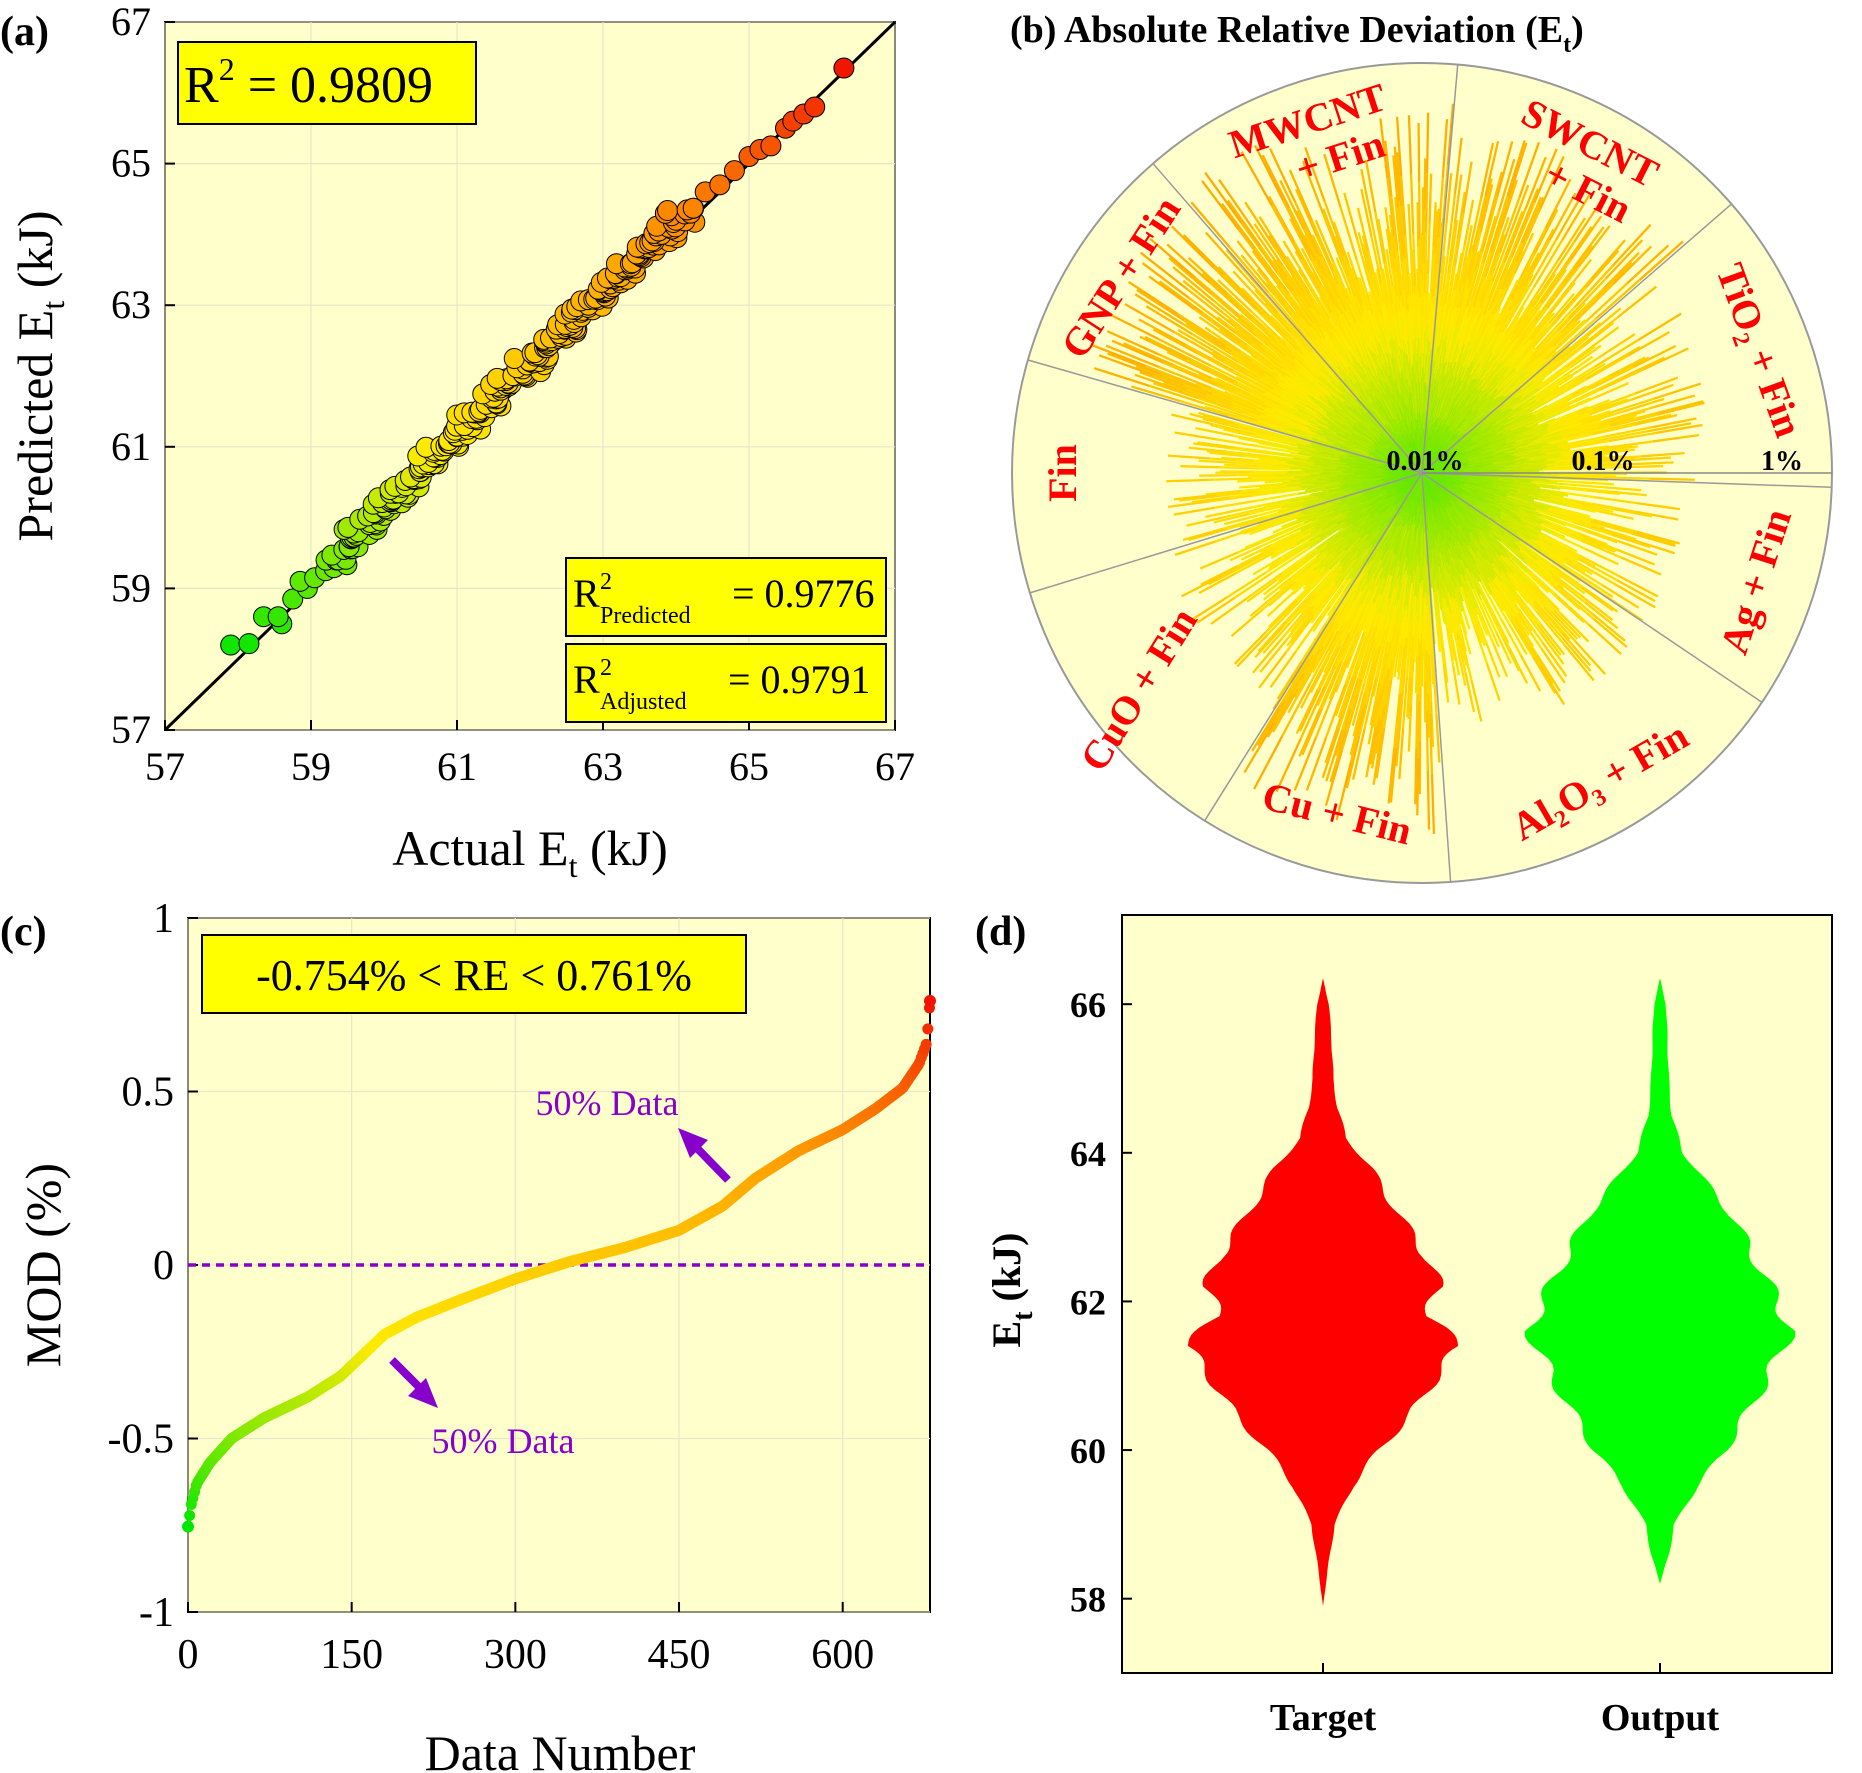 Image resolution: width=1862 pixels, height=1773 pixels. I want to click on polar-bars, so click(1397, 469).